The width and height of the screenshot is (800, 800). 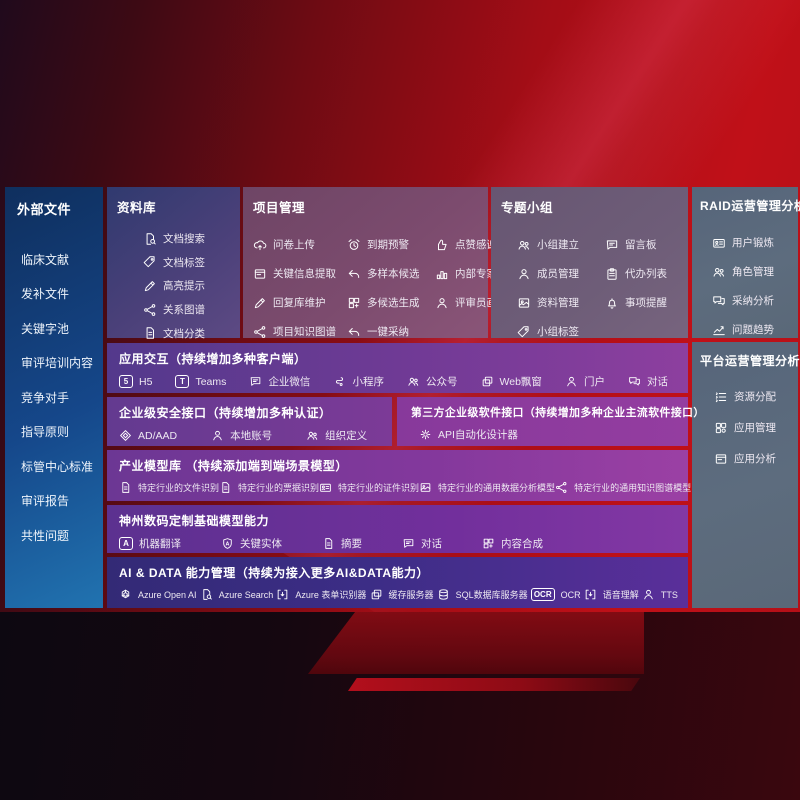 I want to click on feature-item-label: 高亮提示, so click(x=184, y=286).